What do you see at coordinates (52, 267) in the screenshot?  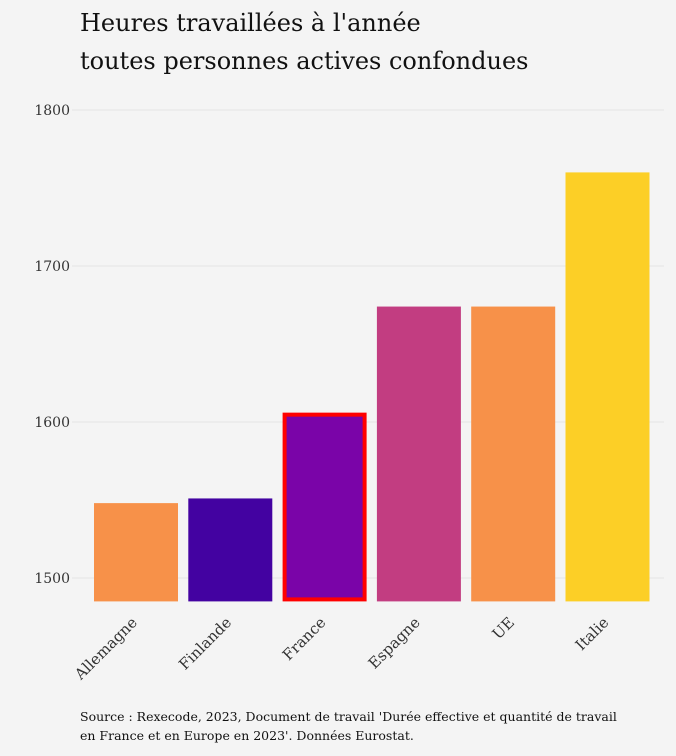 I see `y-tick-label: 1700` at bounding box center [52, 267].